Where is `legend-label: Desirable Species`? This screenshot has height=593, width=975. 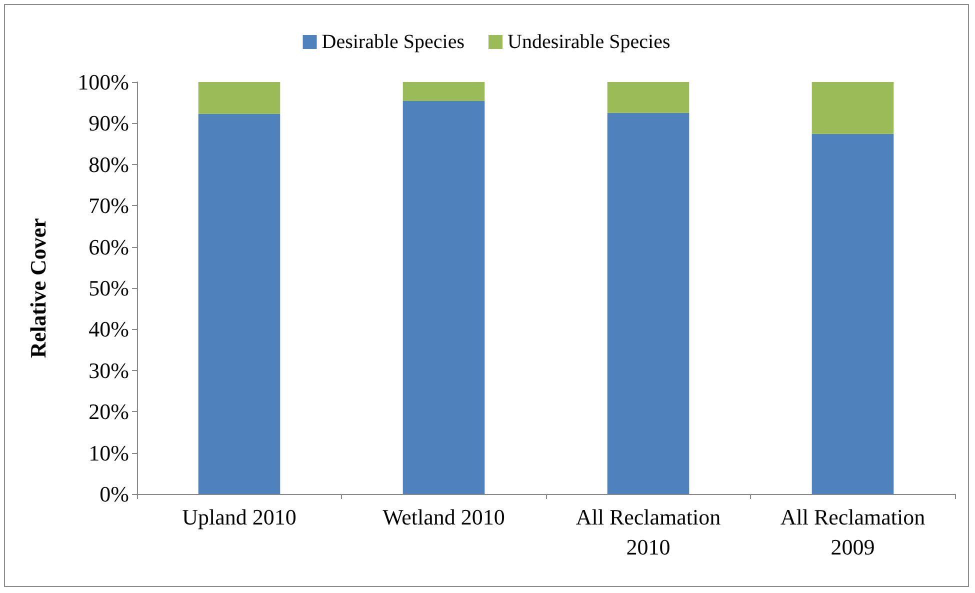 legend-label: Desirable Species is located at coordinates (393, 42).